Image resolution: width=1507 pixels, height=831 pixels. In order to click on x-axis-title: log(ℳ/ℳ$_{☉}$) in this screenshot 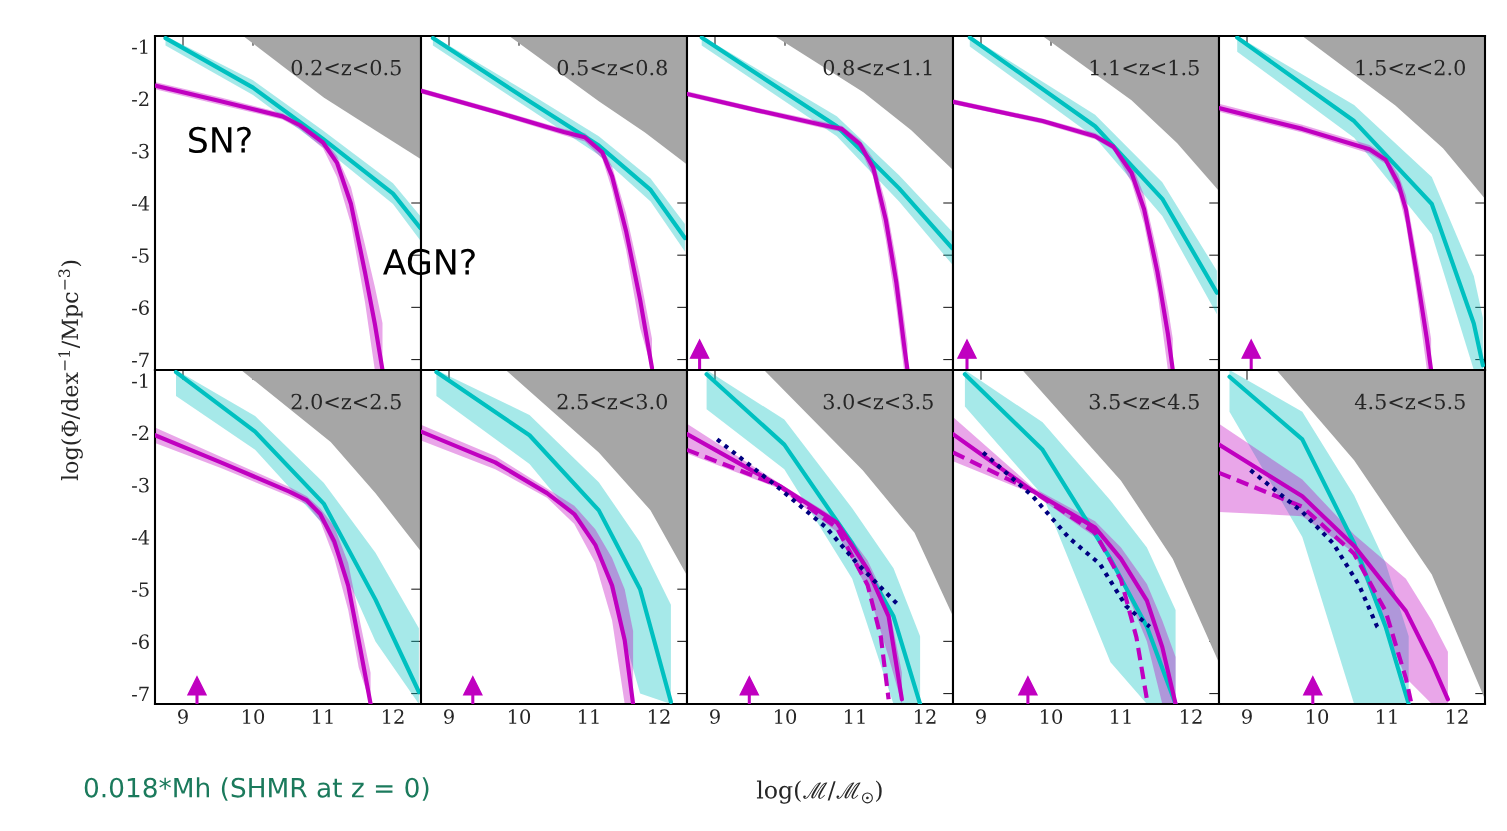, I will do `click(819, 792)`.